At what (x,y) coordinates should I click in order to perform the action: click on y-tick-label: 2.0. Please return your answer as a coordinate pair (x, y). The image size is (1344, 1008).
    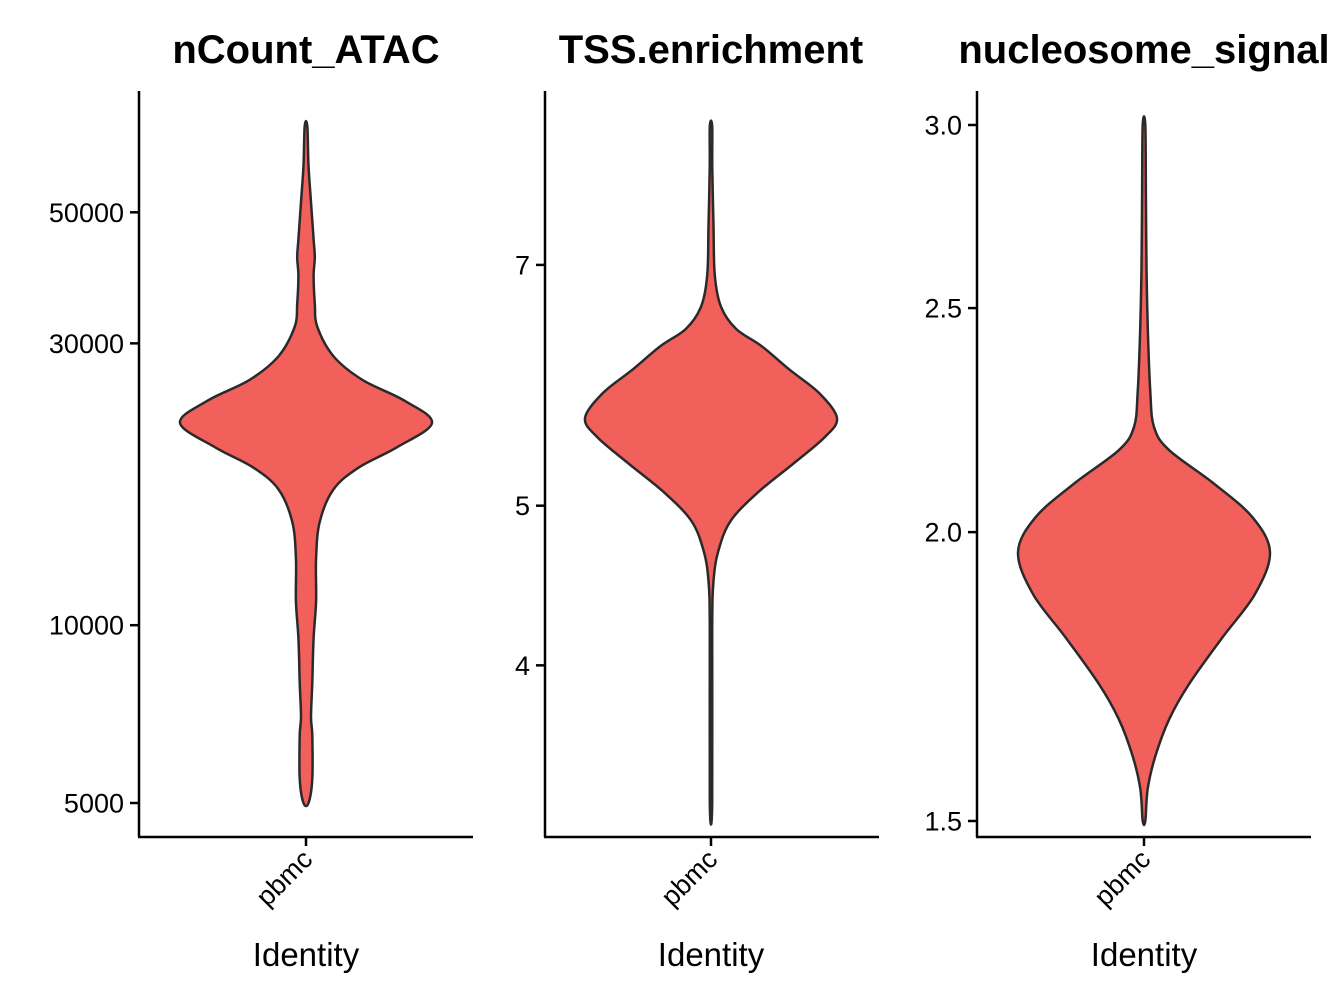
    Looking at the image, I should click on (943, 533).